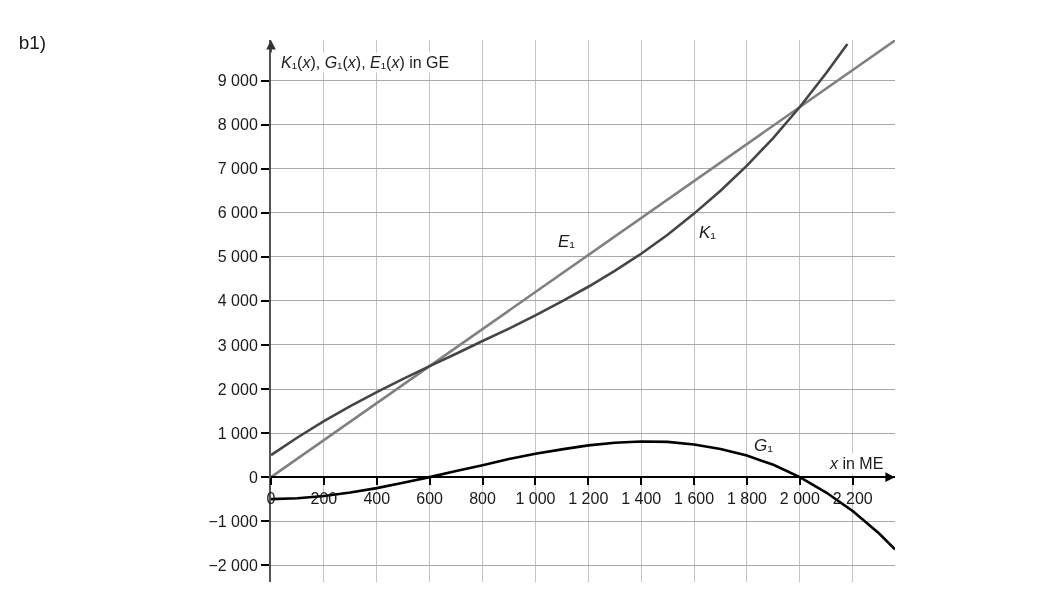  I want to click on series-label: K₁, so click(708, 232).